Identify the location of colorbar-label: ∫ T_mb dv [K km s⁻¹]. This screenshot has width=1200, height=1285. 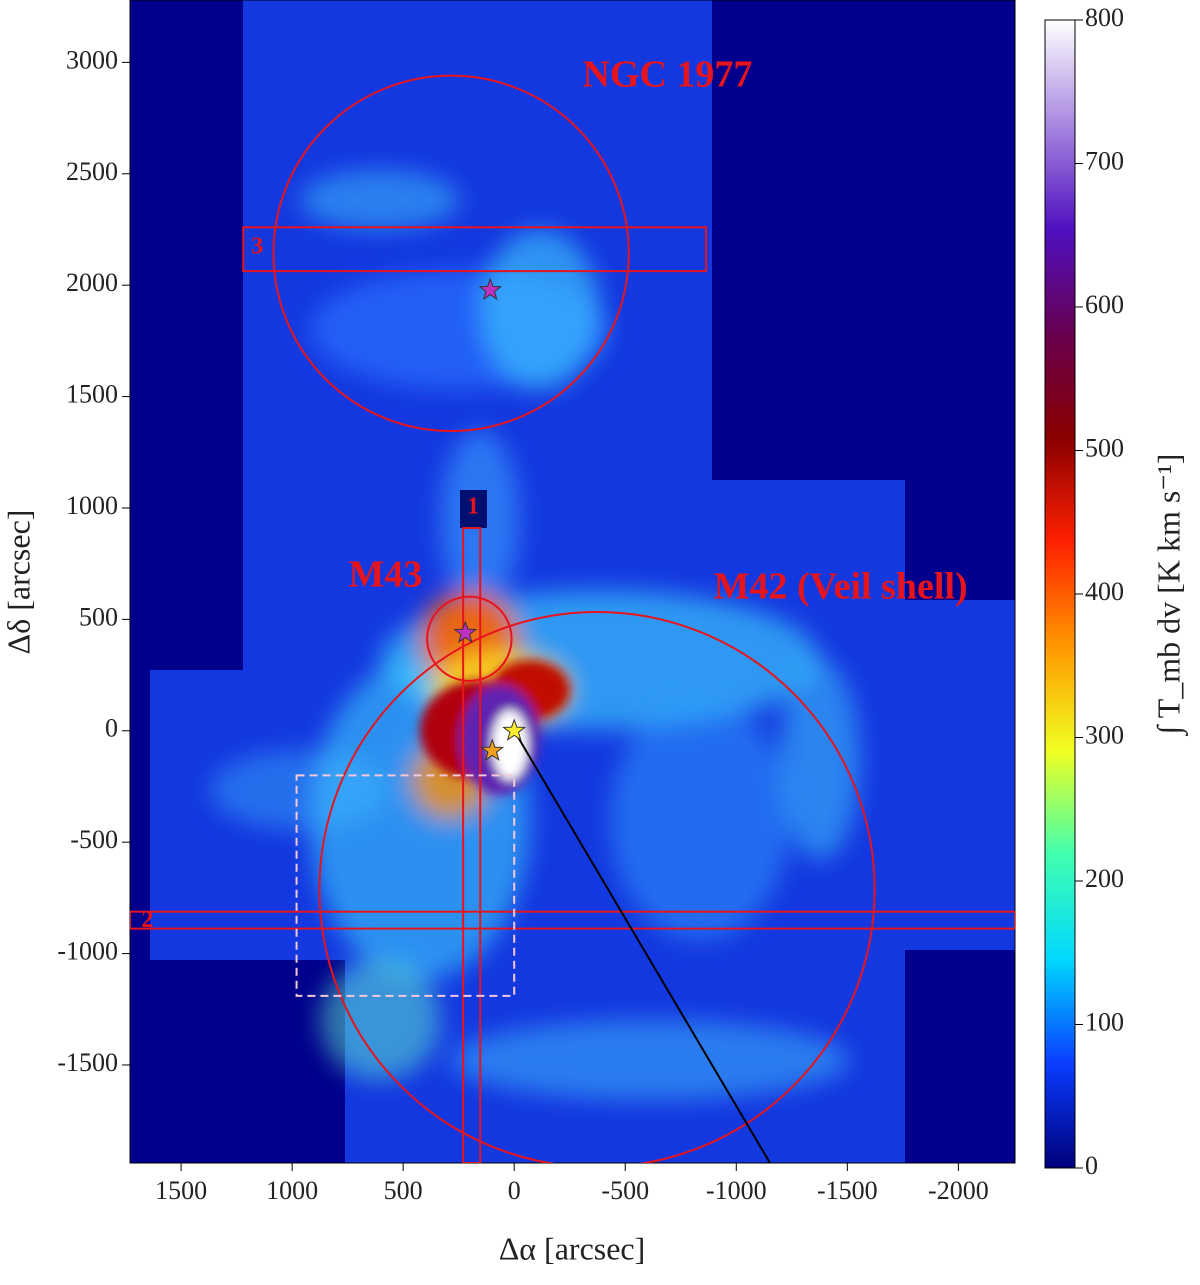
(1169, 595).